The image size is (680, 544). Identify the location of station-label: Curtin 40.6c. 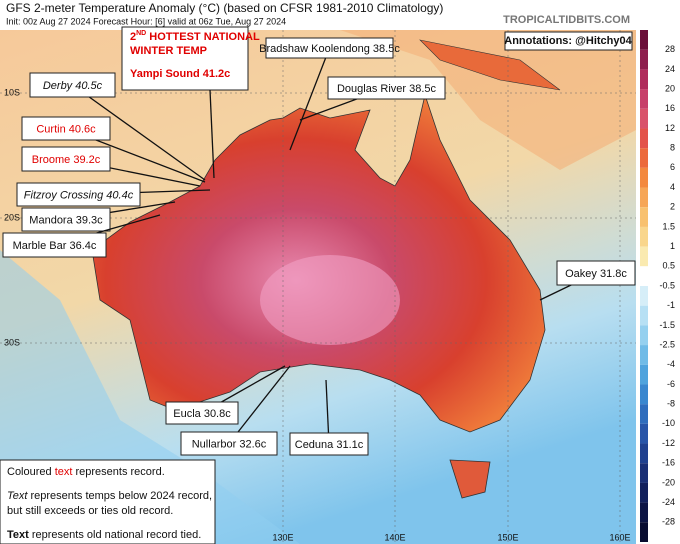
(66, 129).